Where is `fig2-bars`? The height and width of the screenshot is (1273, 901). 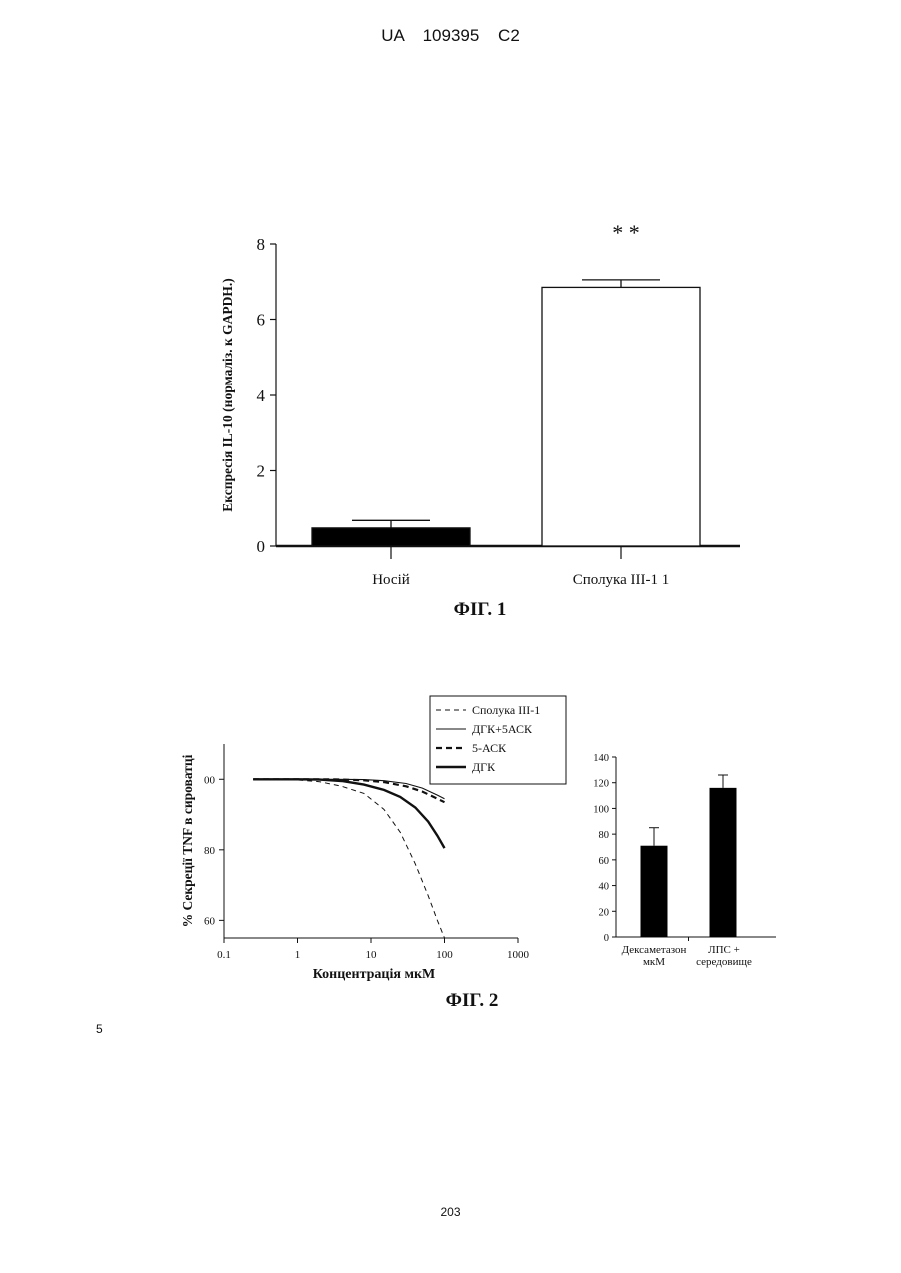
fig2-bars is located at coordinates (689, 856).